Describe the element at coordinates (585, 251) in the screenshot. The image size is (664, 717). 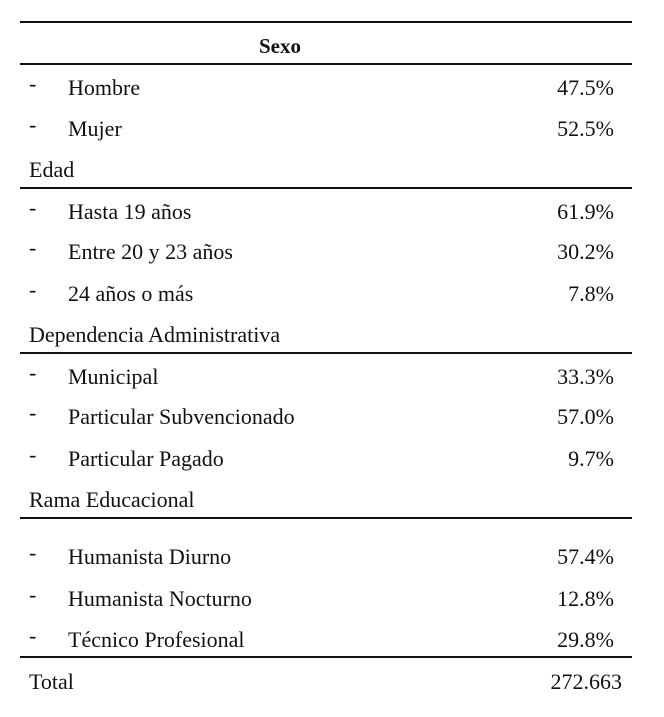
I see `row-value: 30.2%` at that location.